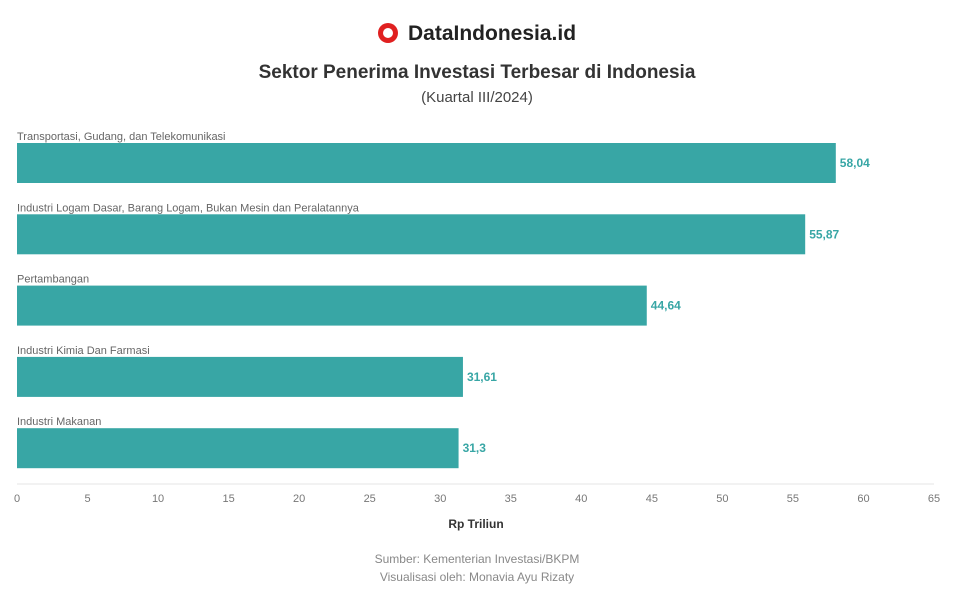 The image size is (954, 596). What do you see at coordinates (121, 137) in the screenshot?
I see `category-label: Transportasi, Gudang, dan Telekomunikasi` at bounding box center [121, 137].